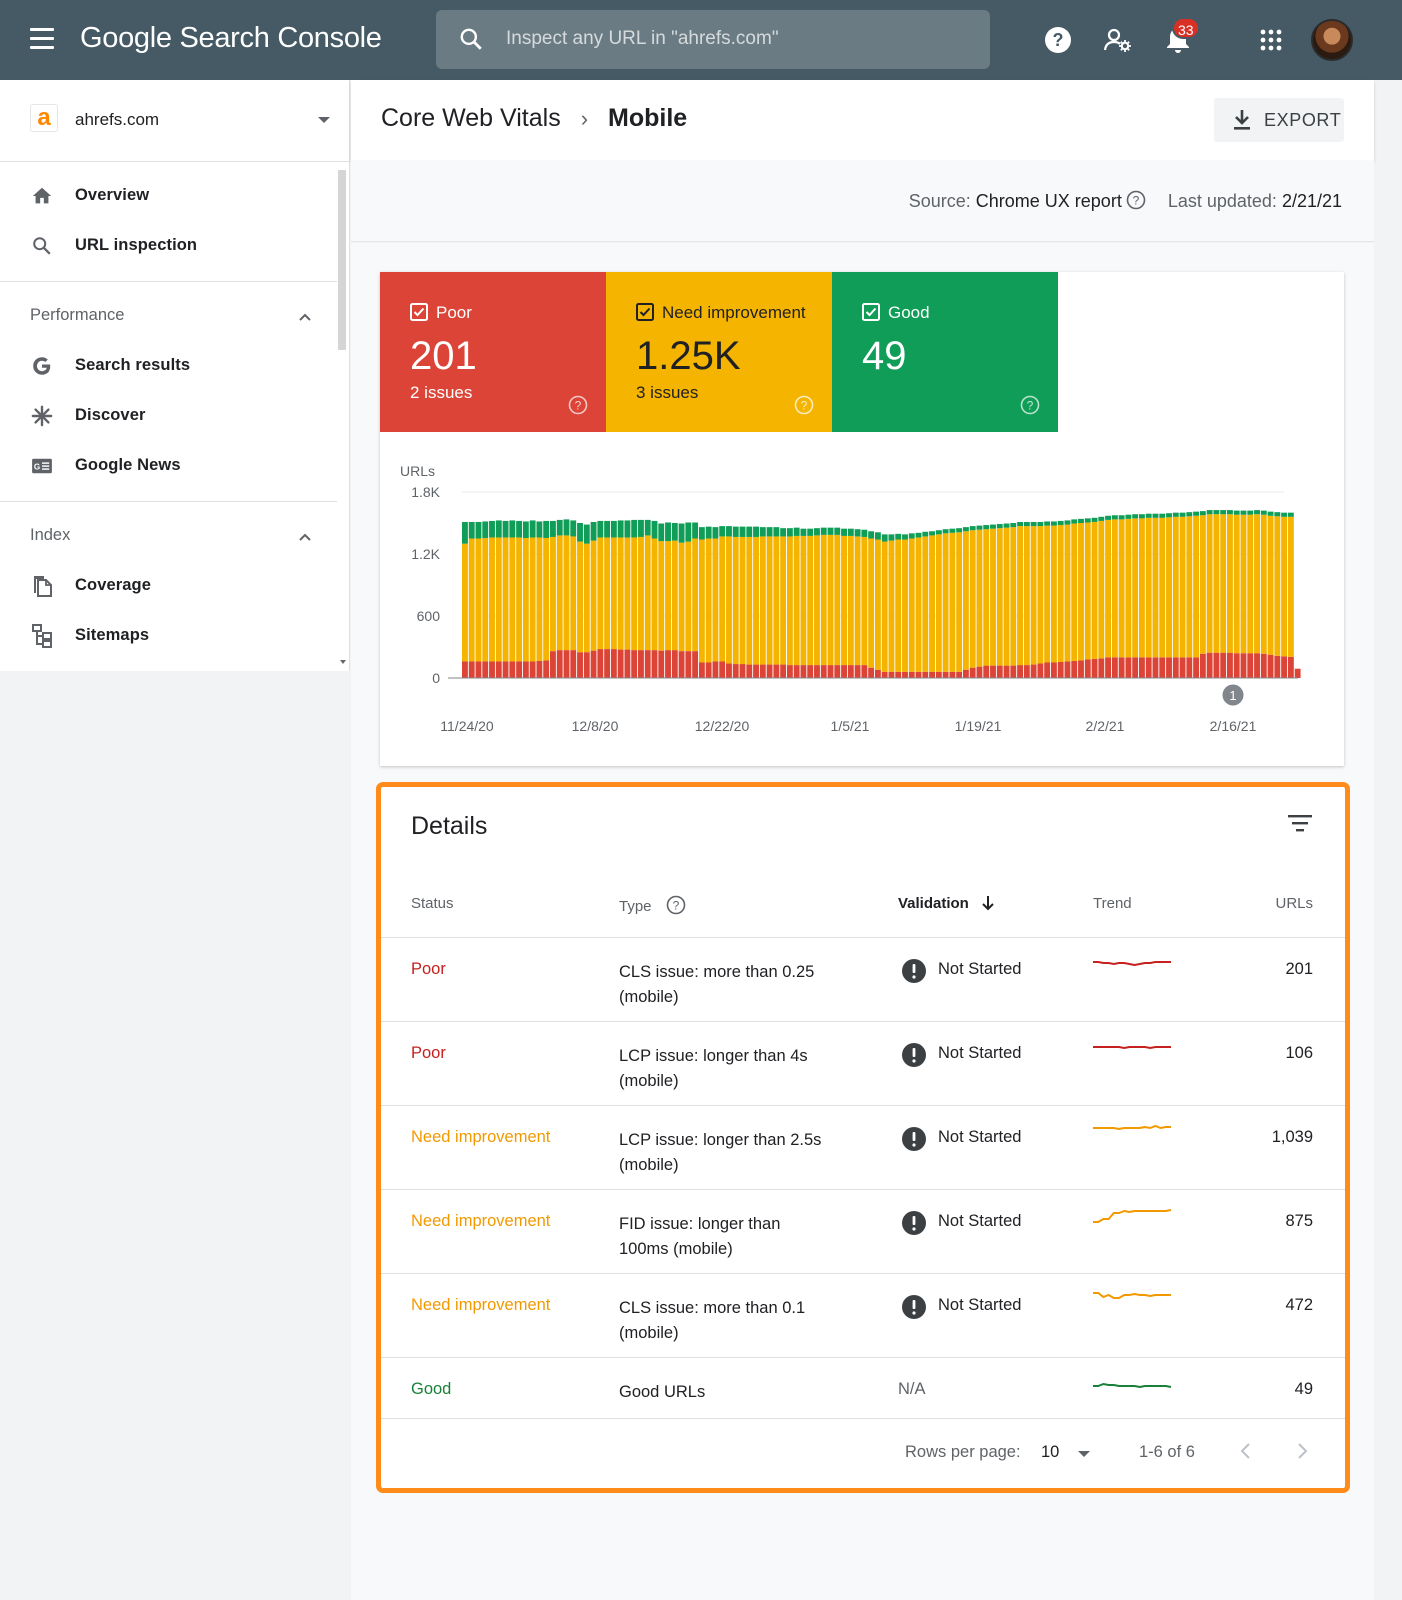  Describe the element at coordinates (168, 281) in the screenshot. I see `divider` at that location.